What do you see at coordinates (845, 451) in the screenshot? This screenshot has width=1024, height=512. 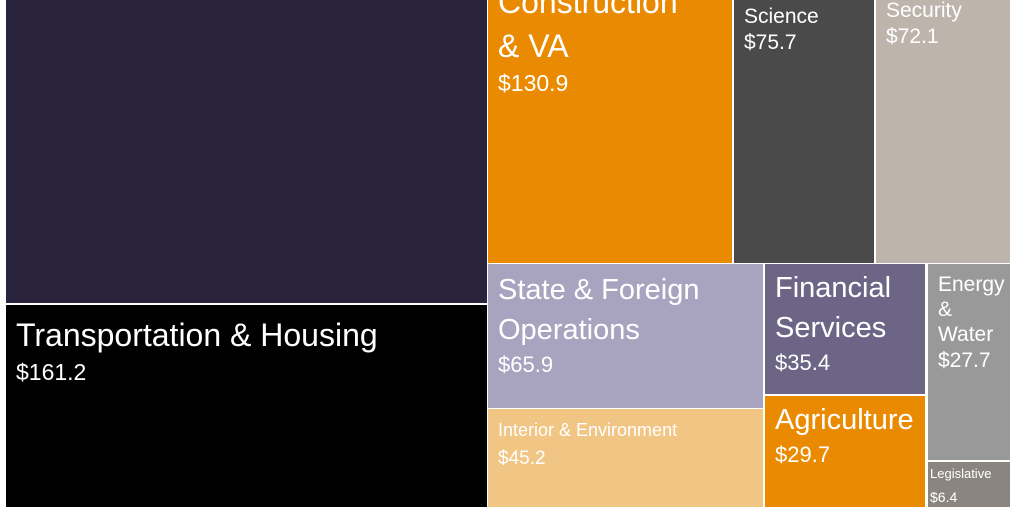 I see `treemap-tile-agriculture: Agriculture $29.7` at bounding box center [845, 451].